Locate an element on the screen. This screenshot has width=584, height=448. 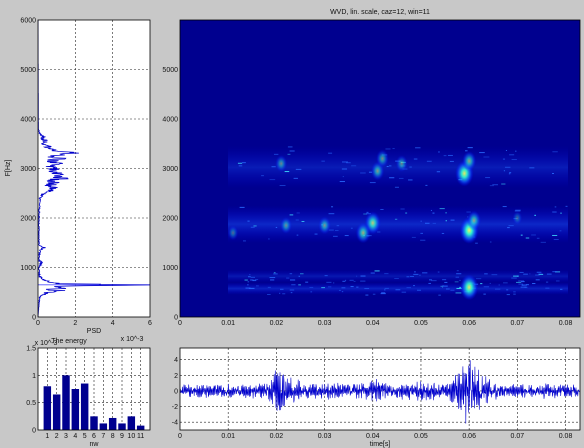
energy-x-tick-label: 11 is located at coordinates (140, 436).